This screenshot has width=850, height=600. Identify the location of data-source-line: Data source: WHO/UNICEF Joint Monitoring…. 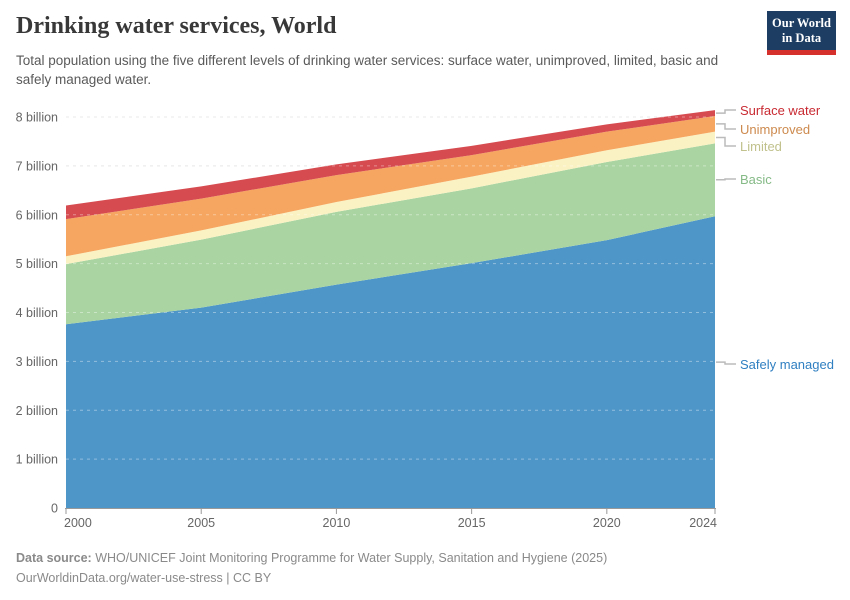
(311, 558).